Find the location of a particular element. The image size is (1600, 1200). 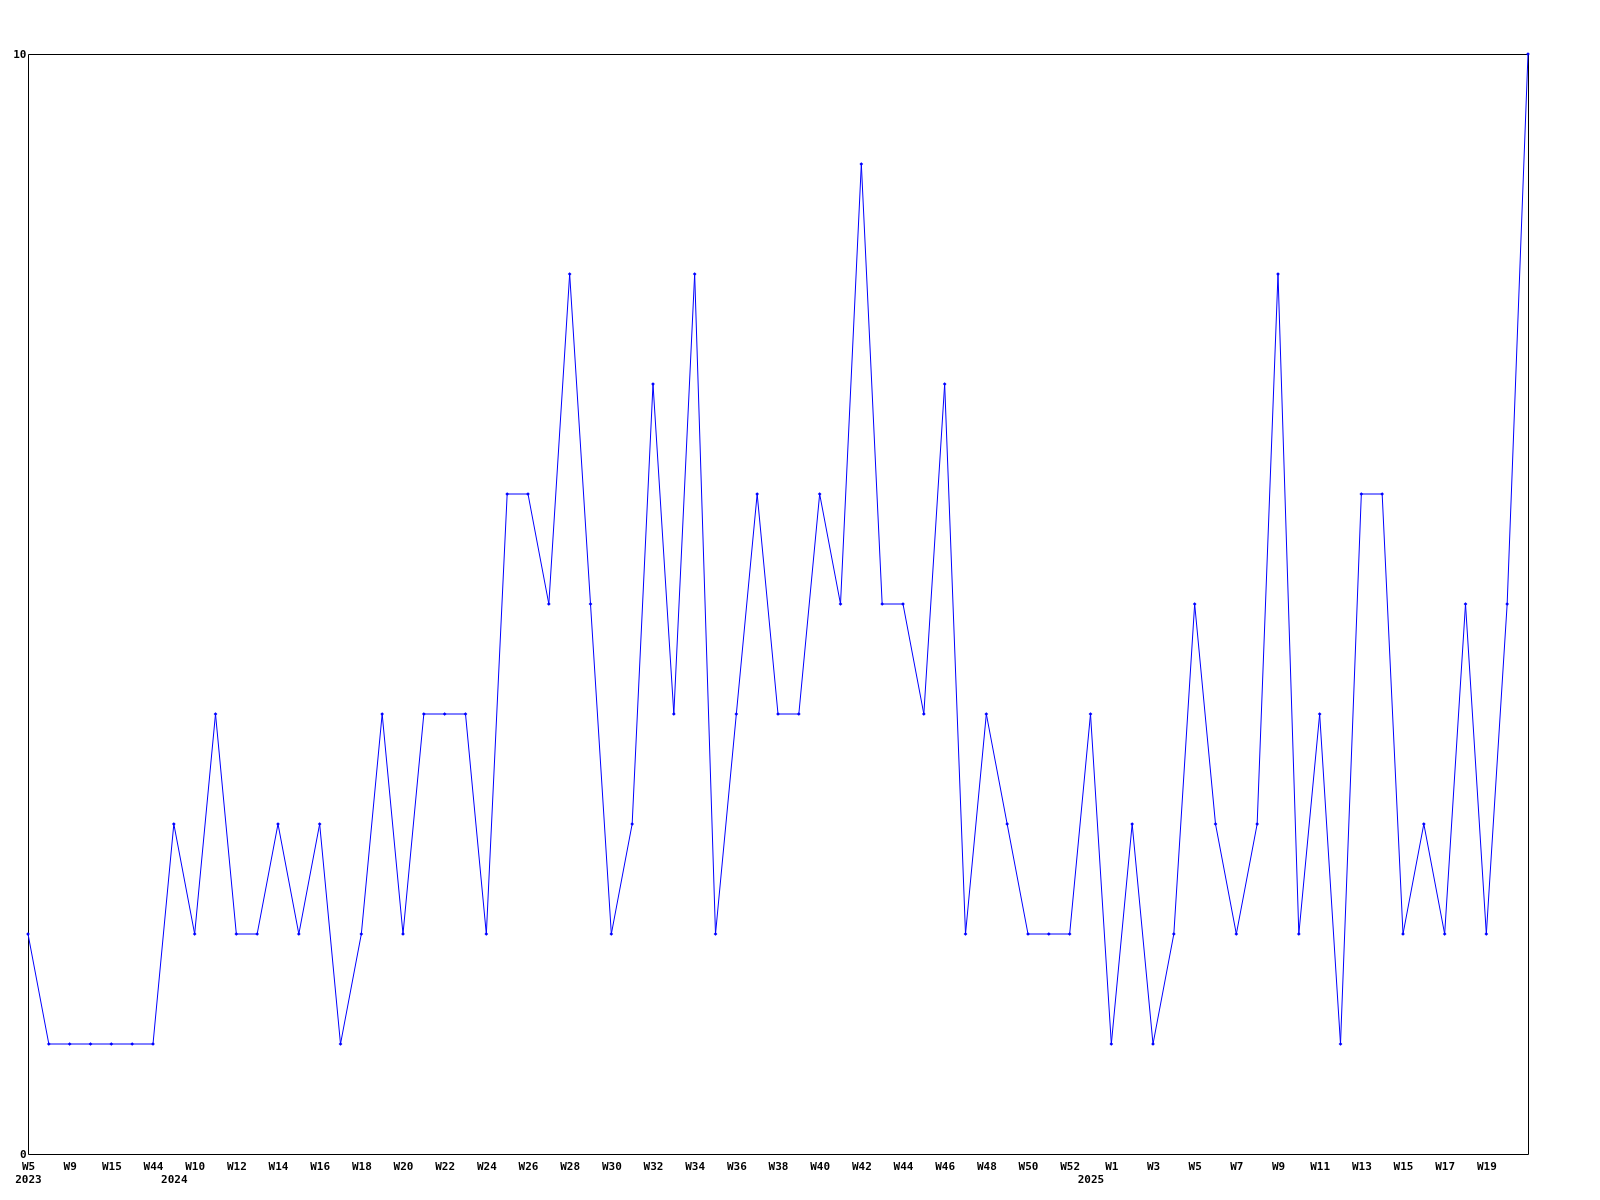

x-tick-label: W24 is located at coordinates (487, 1166).